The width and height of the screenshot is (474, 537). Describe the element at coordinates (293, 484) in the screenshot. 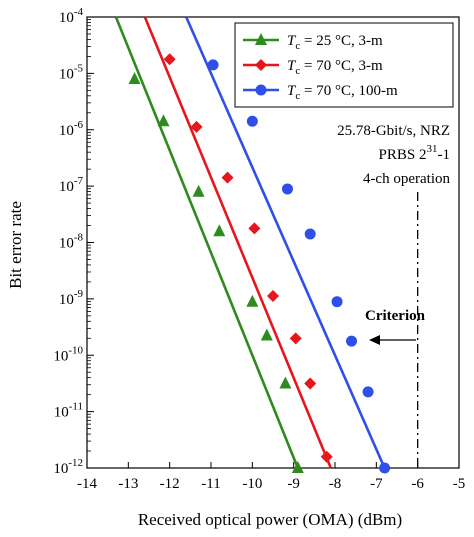

I see `x-tick-label: -9` at that location.